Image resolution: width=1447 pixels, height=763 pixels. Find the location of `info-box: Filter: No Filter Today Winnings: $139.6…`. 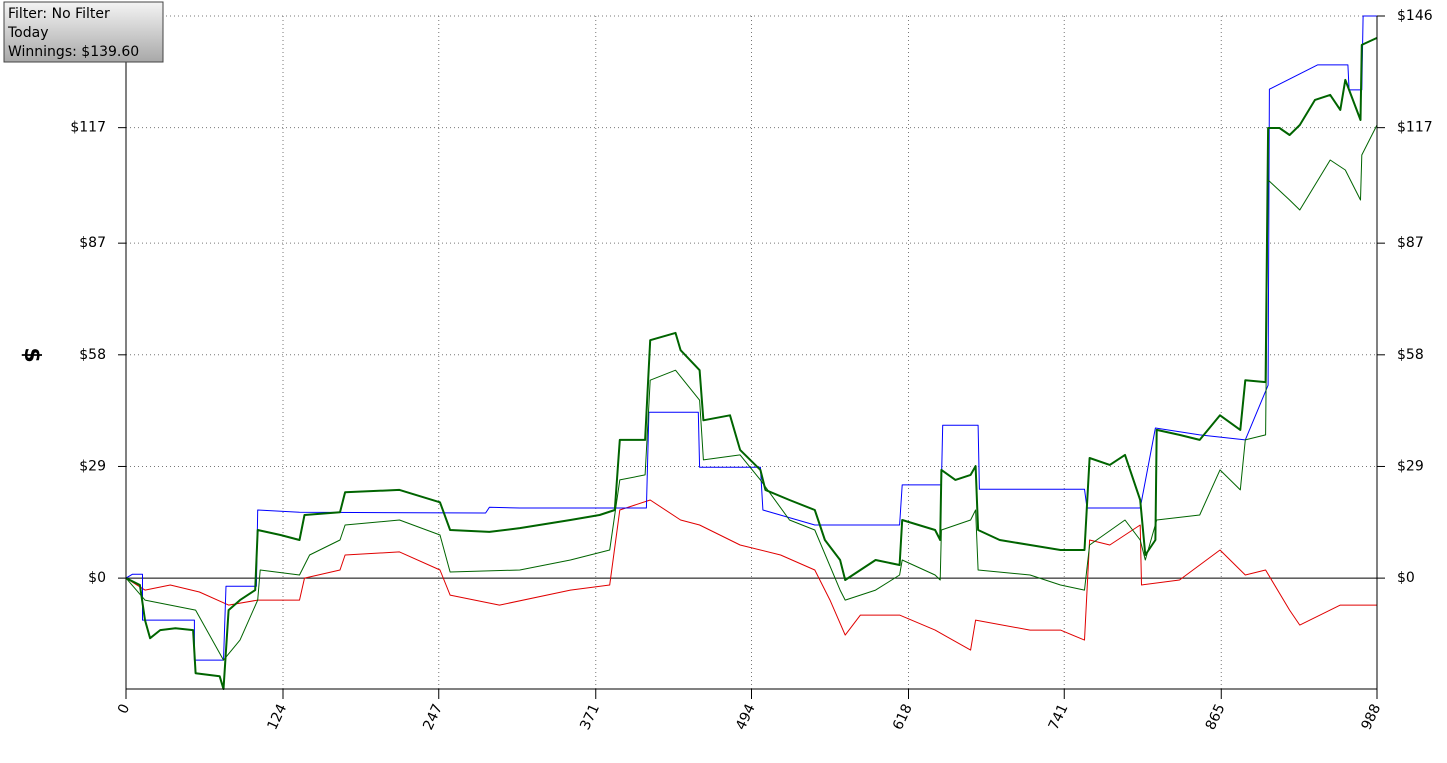

info-box: Filter: No Filter Today Winnings: $139.6… is located at coordinates (83, 32).